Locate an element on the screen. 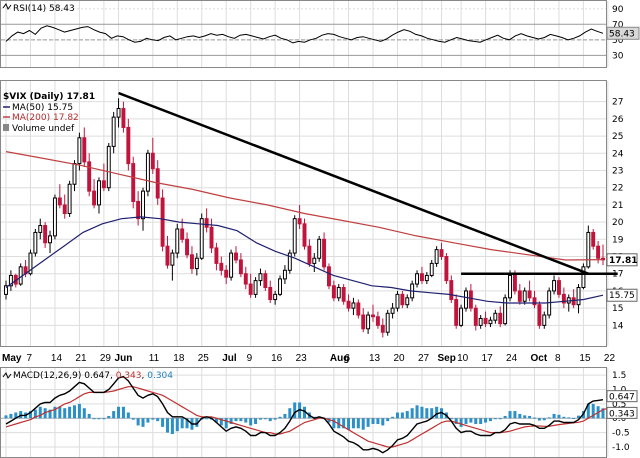 Image resolution: width=640 pixels, height=458 pixels. price-tag-close is located at coordinates (622, 260).